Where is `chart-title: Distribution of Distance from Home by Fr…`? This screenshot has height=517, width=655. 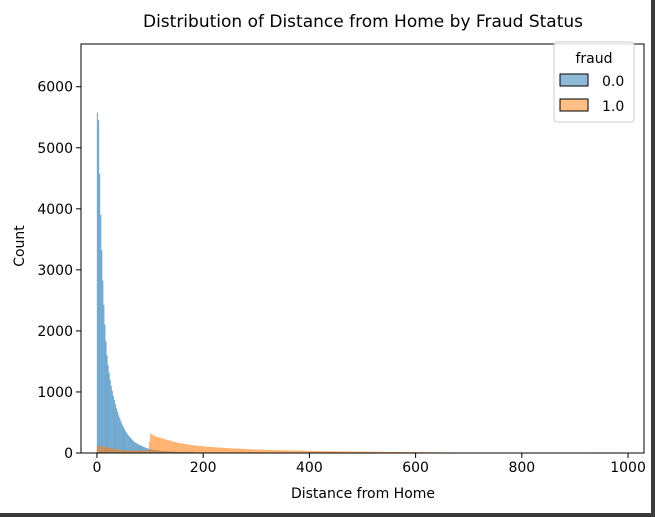 chart-title: Distribution of Distance from Home by Fr… is located at coordinates (363, 22).